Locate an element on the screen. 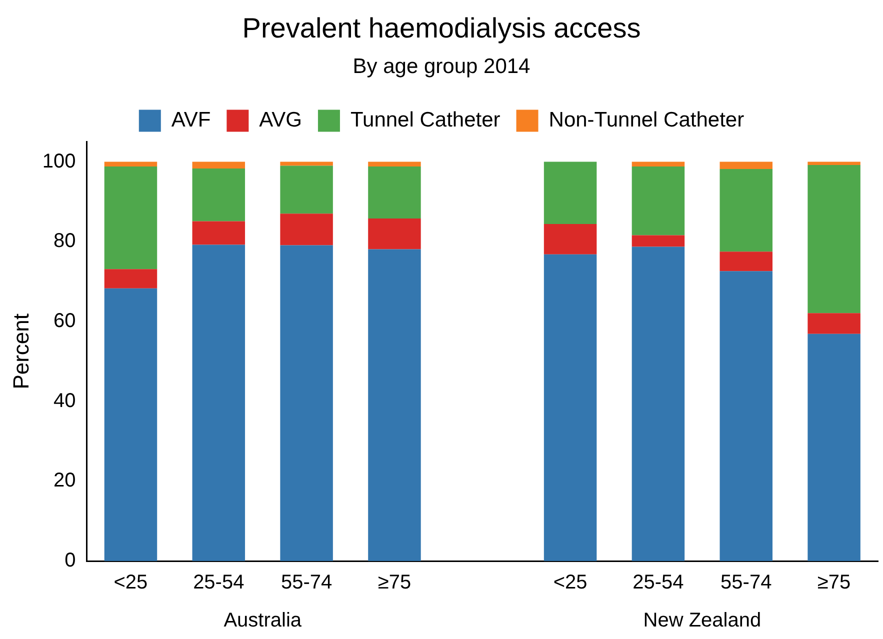 The width and height of the screenshot is (883, 639). legend-label: Tunnel Catheter is located at coordinates (425, 120).